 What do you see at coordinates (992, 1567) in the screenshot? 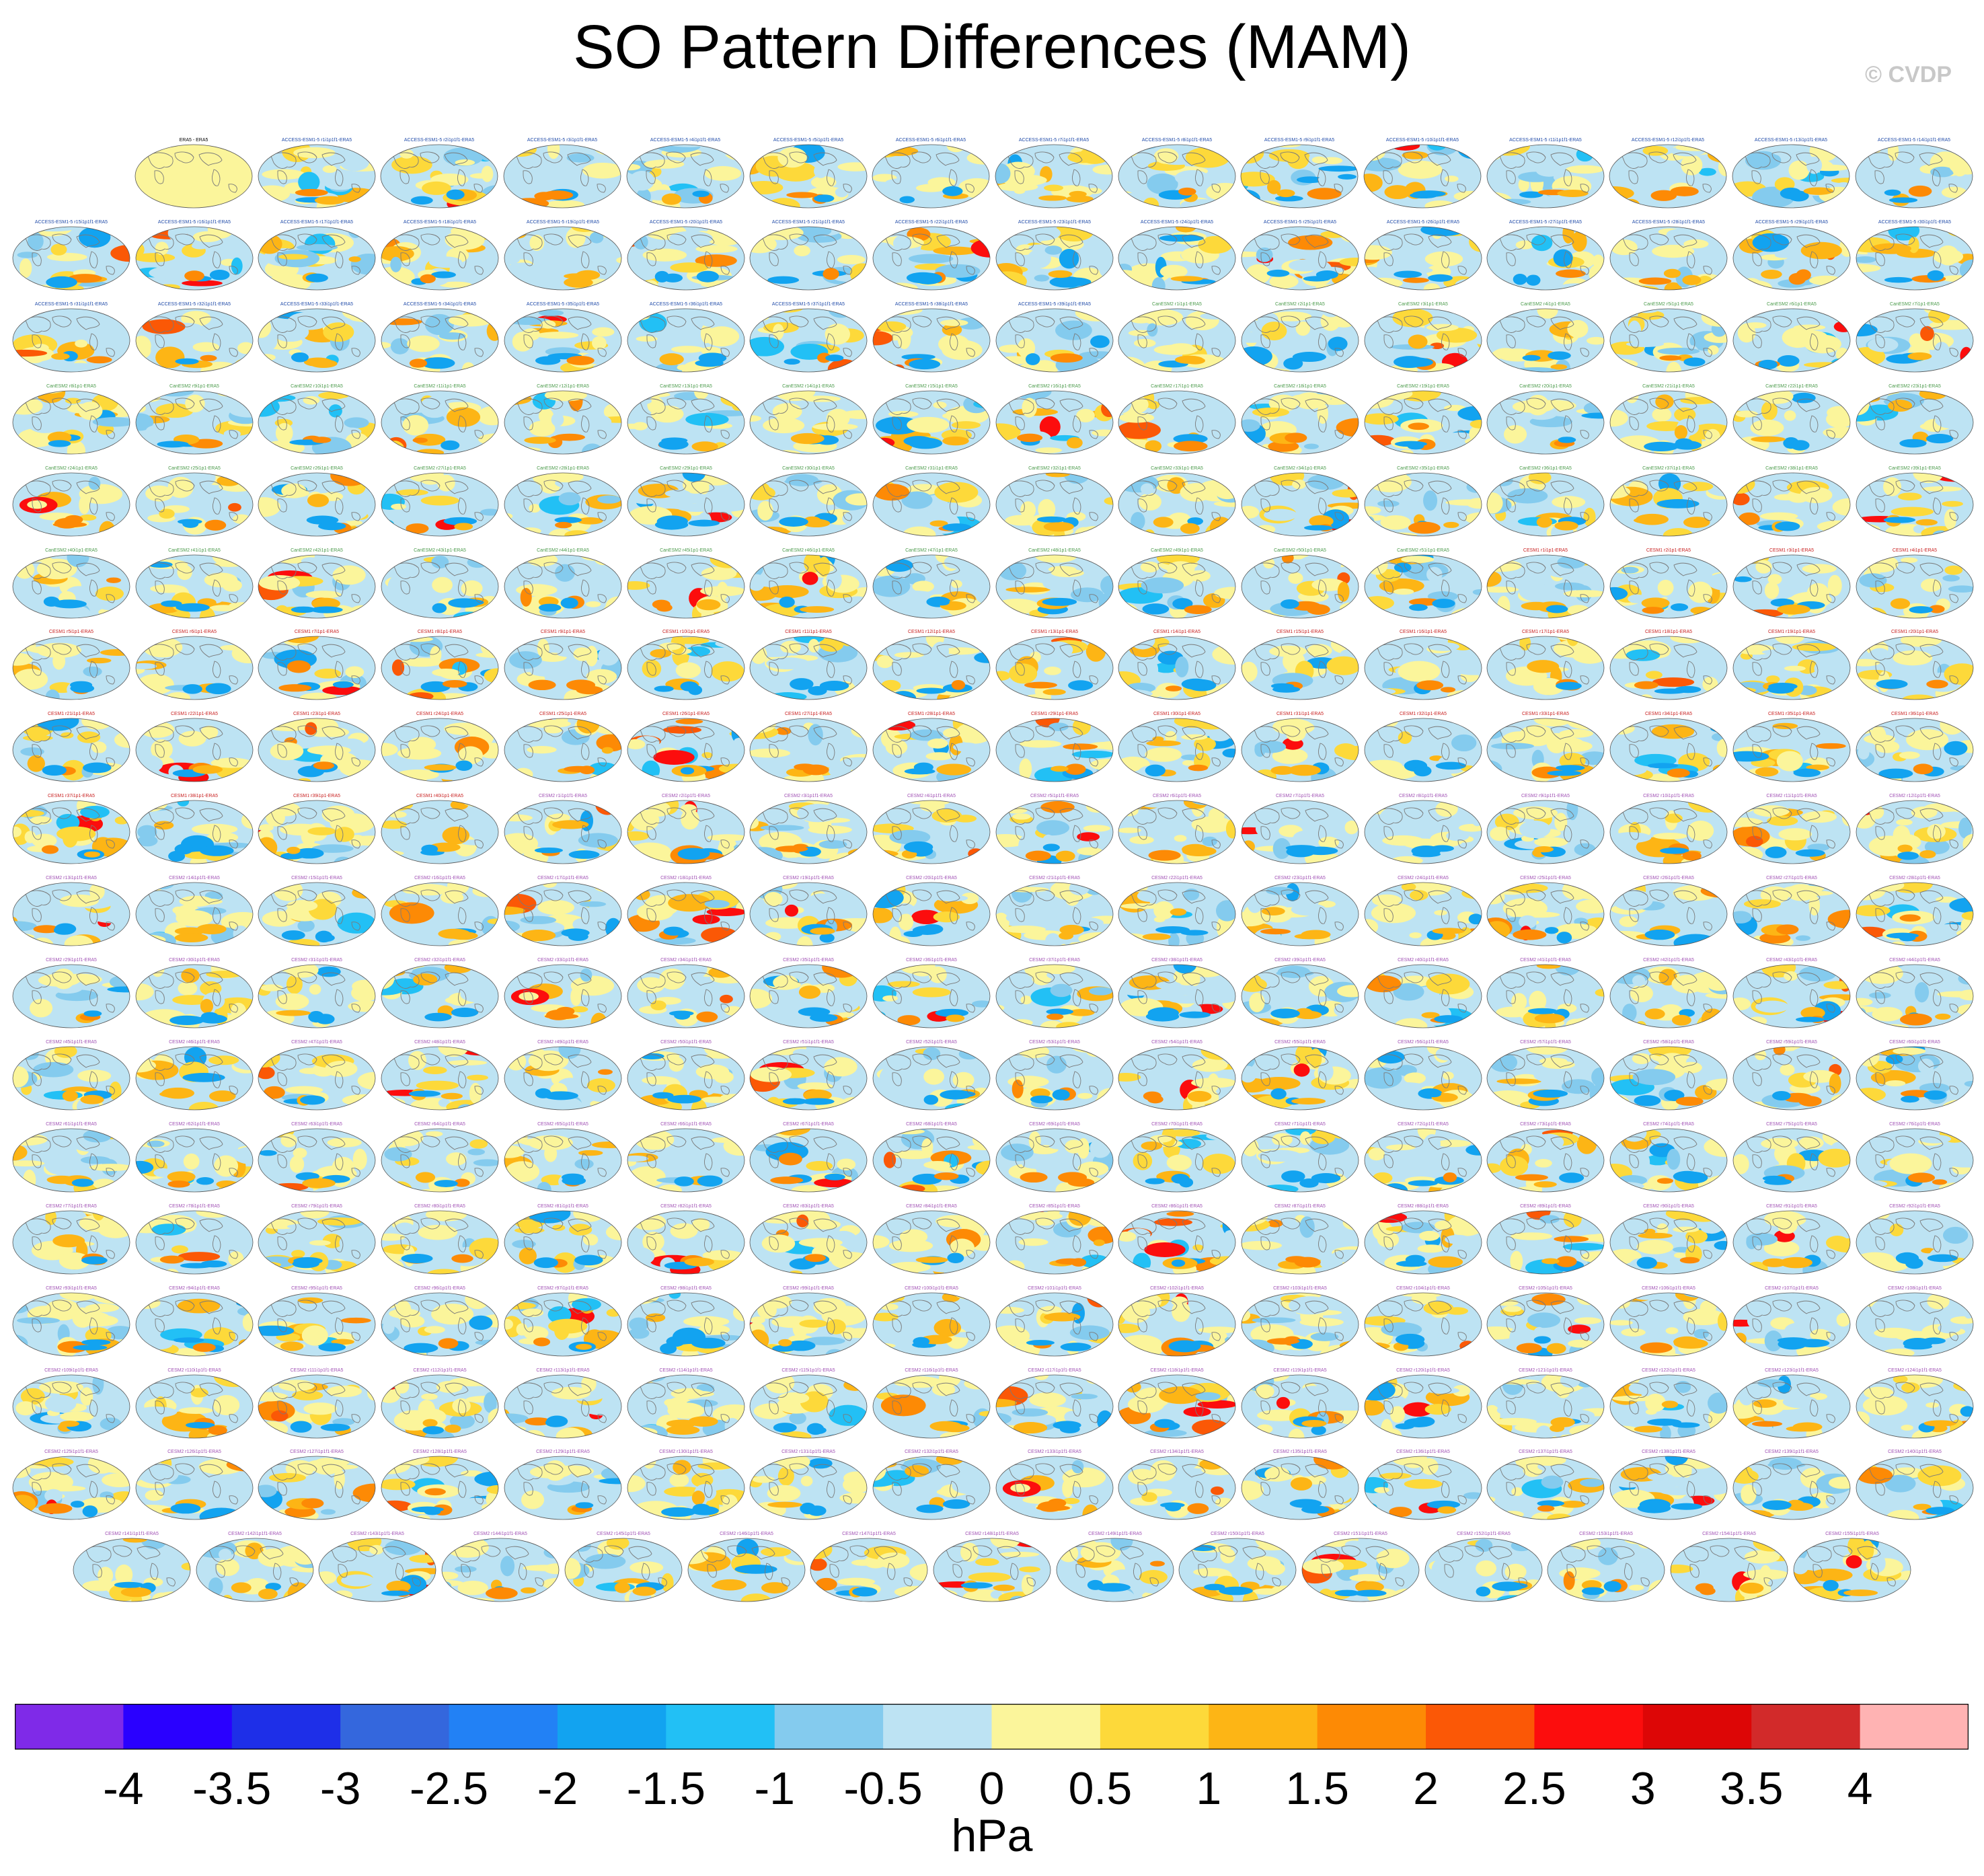
I see `map-panel-svg: CESM2 r148i1p1f1-ERA5` at bounding box center [992, 1567].